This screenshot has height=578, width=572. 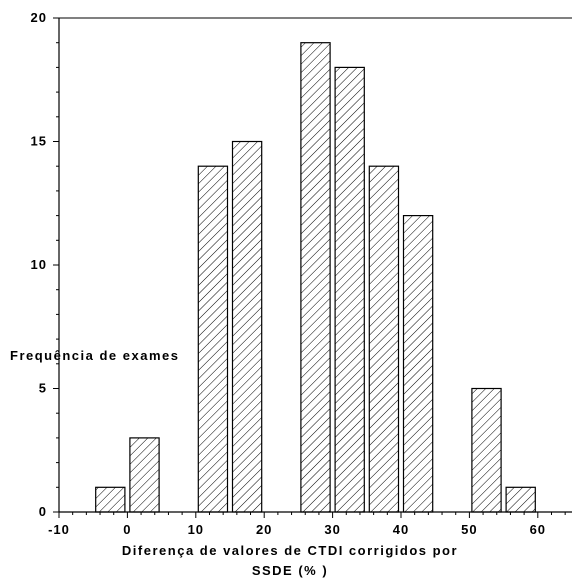 What do you see at coordinates (264, 529) in the screenshot?
I see `x-tick-label-3: 20` at bounding box center [264, 529].